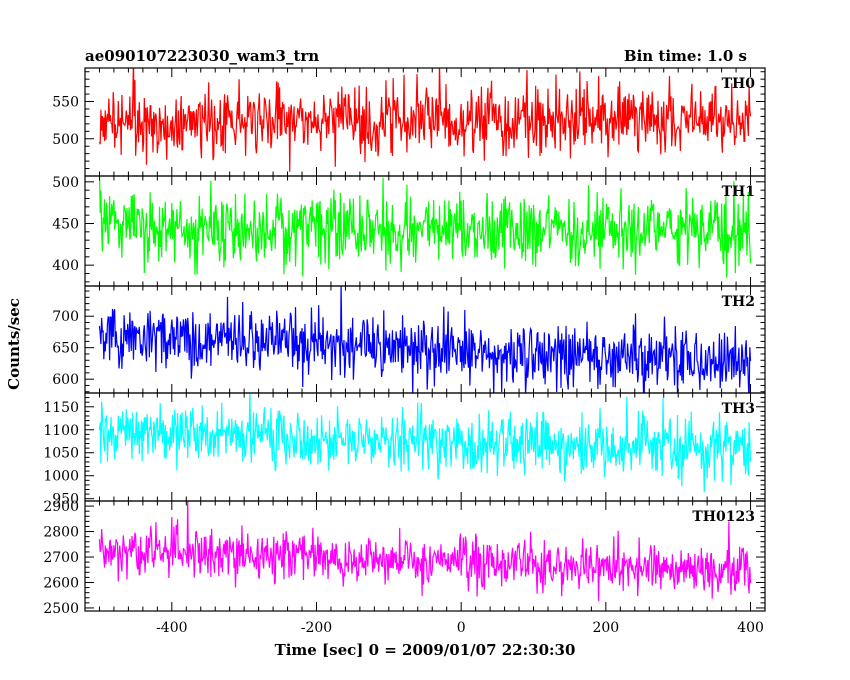 The image size is (850, 680). I want to click on bin-time-label: Bin time: 1.0 s, so click(685, 56).